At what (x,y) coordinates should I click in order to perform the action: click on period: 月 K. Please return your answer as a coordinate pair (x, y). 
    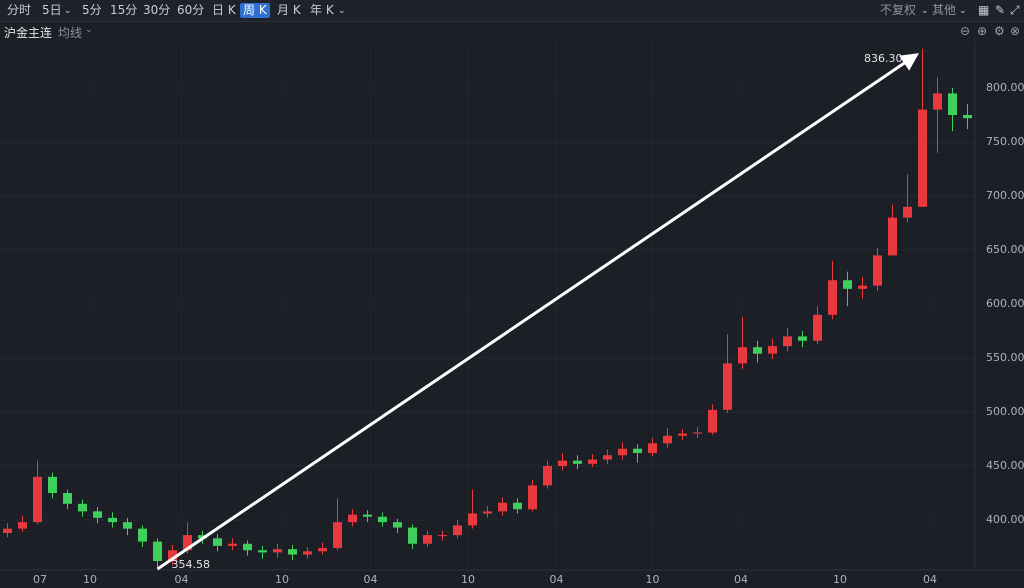
    Looking at the image, I should click on (289, 10).